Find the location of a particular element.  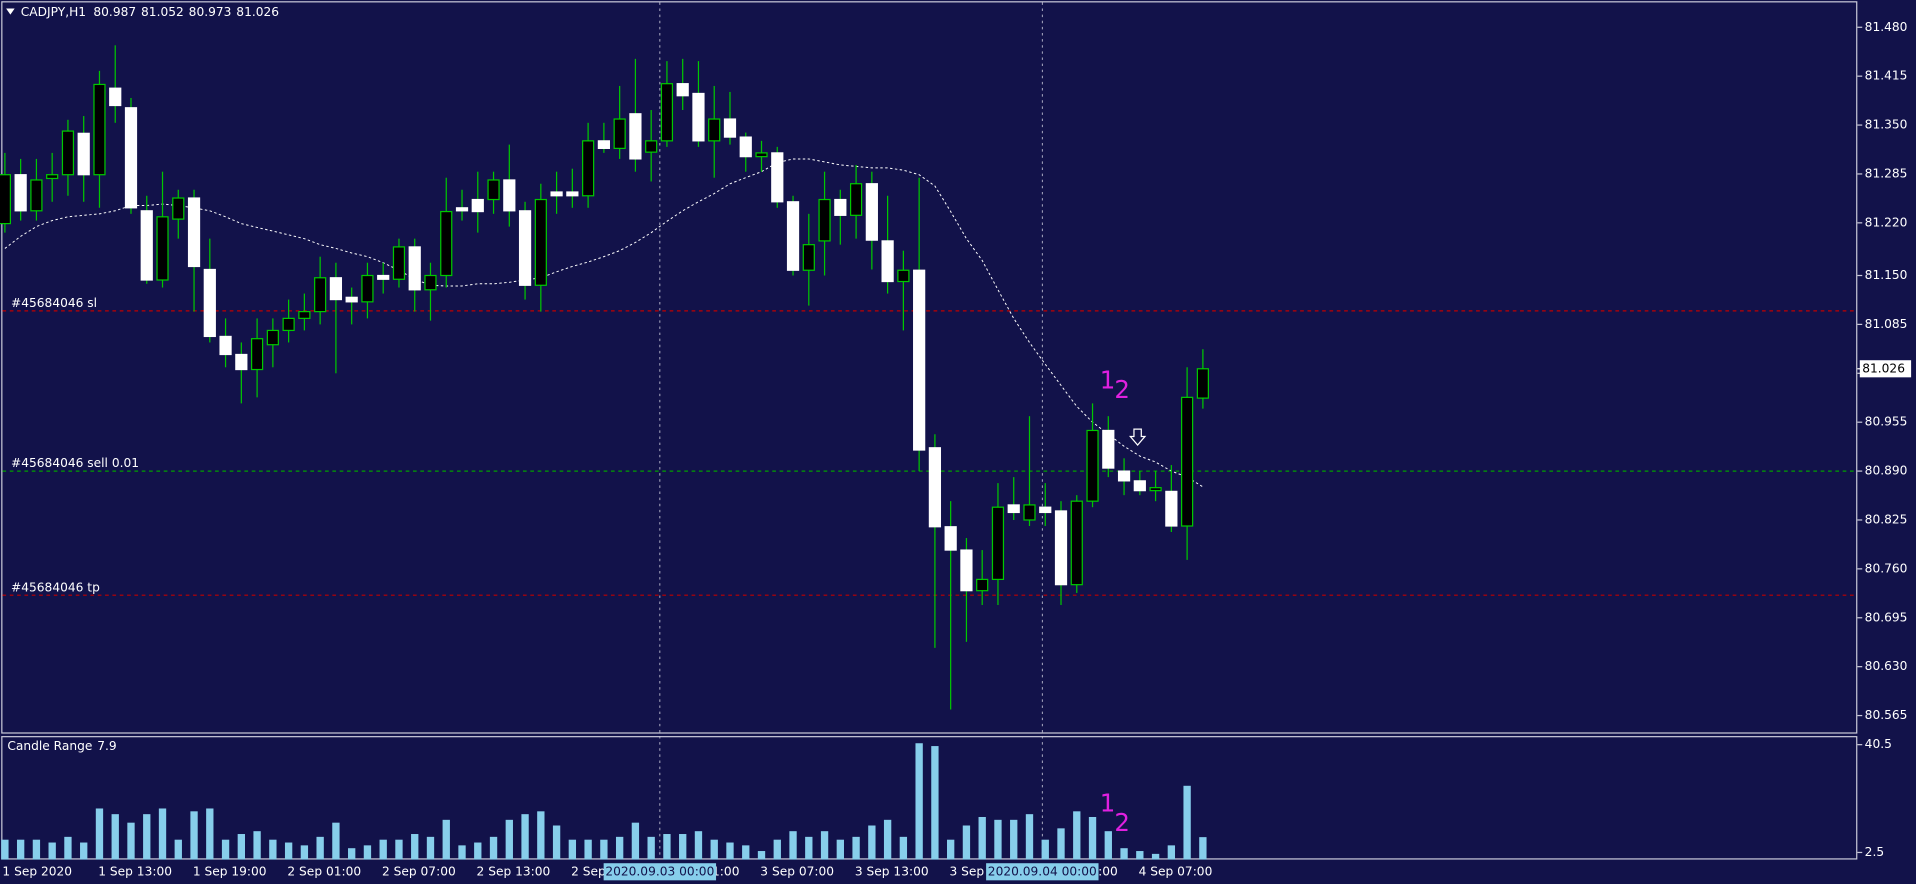

x-tick-label: 1 Sep 13:00 is located at coordinates (135, 871).